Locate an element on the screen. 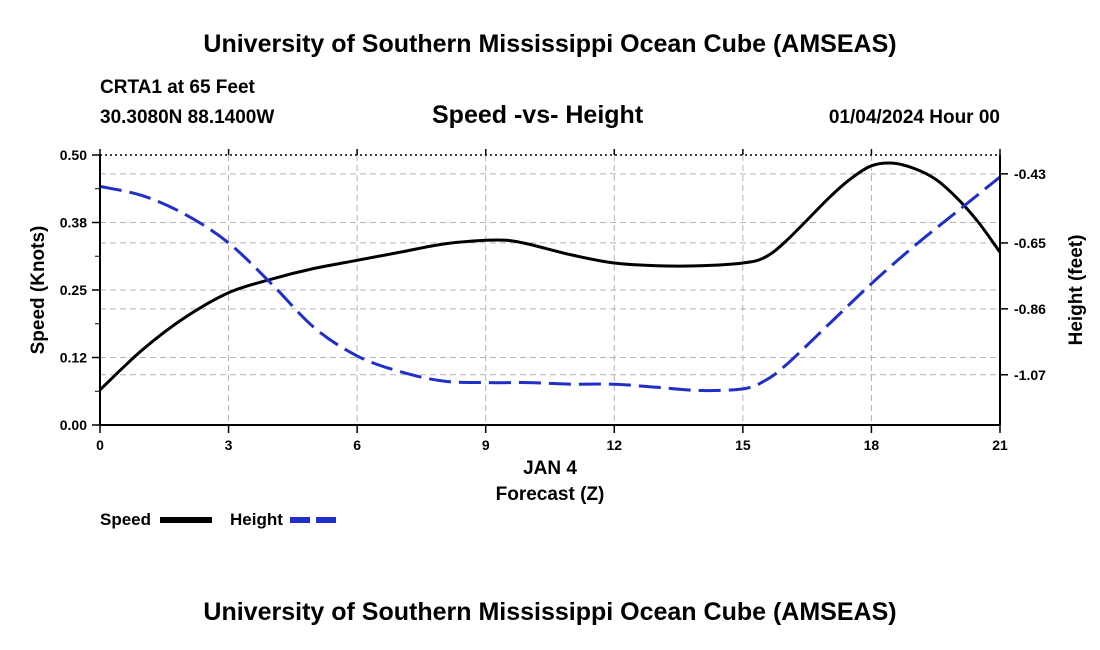 This screenshot has width=1100, height=650. y-right-tick-label: -1.07 is located at coordinates (1030, 375).